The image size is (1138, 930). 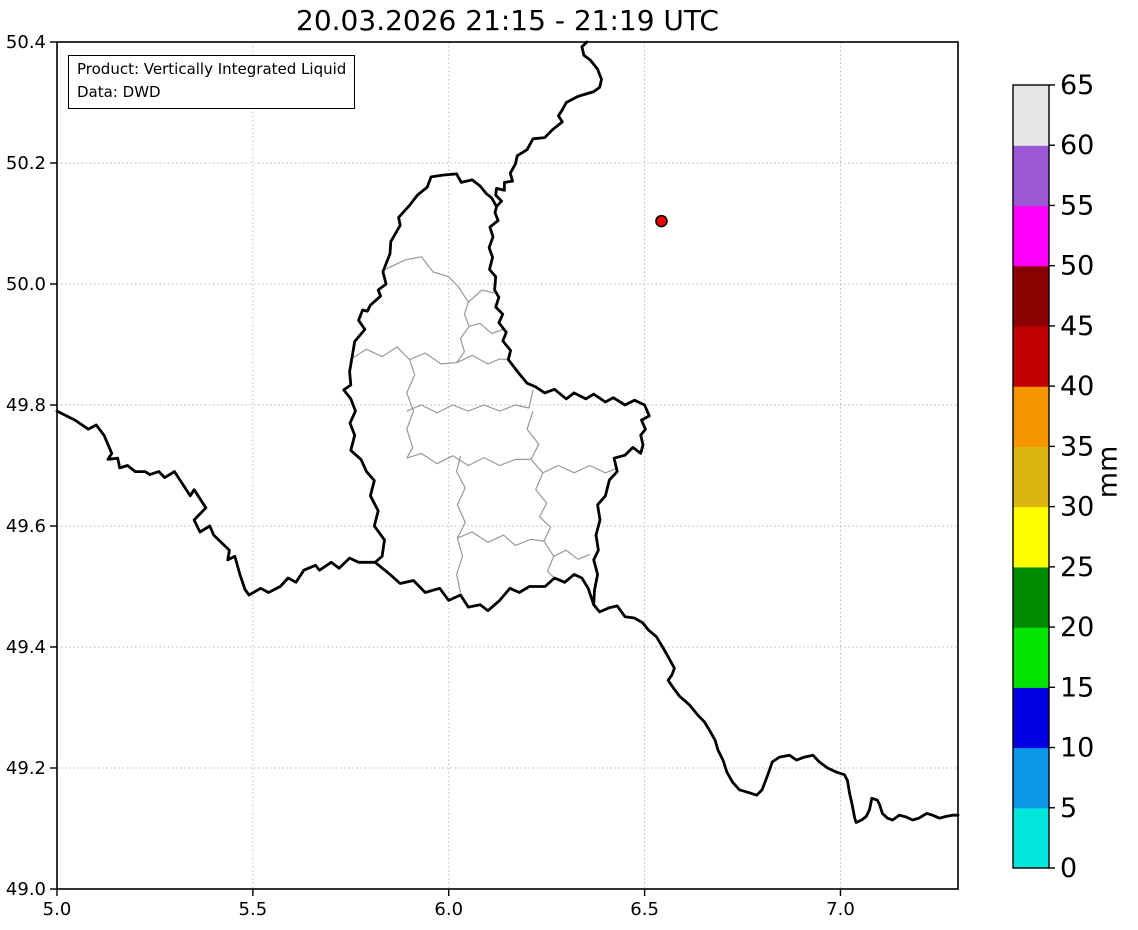 I want to click on colorbar-tick-label: 45, so click(x=1077, y=326).